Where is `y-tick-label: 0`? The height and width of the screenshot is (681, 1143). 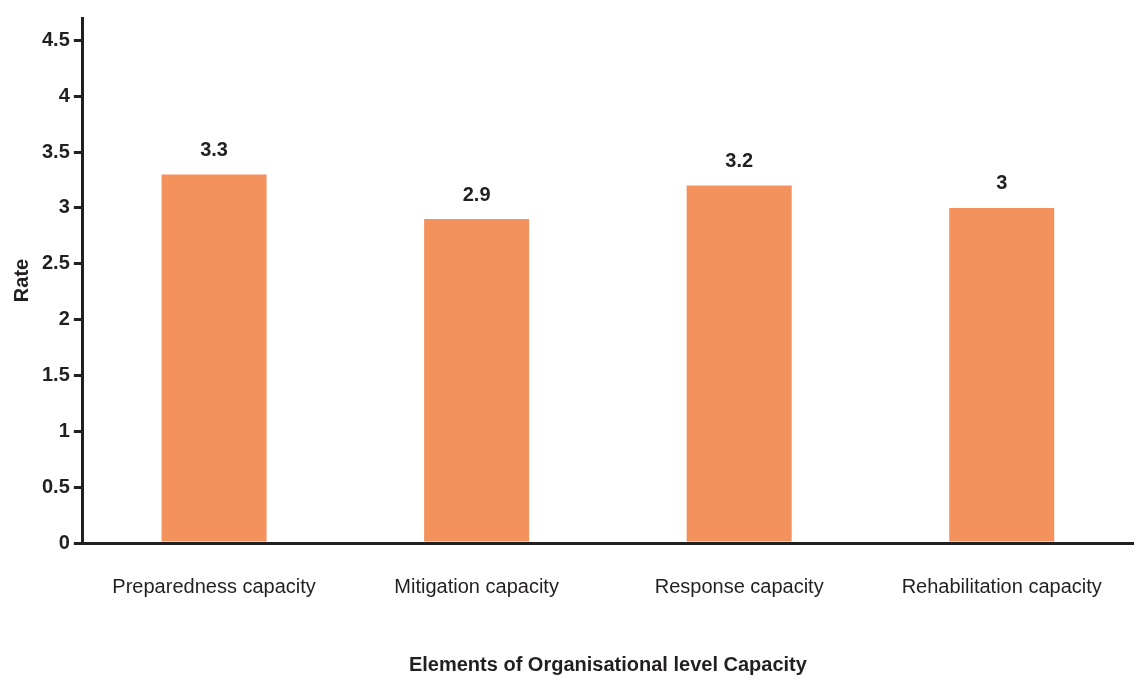 y-tick-label: 0 is located at coordinates (64, 541).